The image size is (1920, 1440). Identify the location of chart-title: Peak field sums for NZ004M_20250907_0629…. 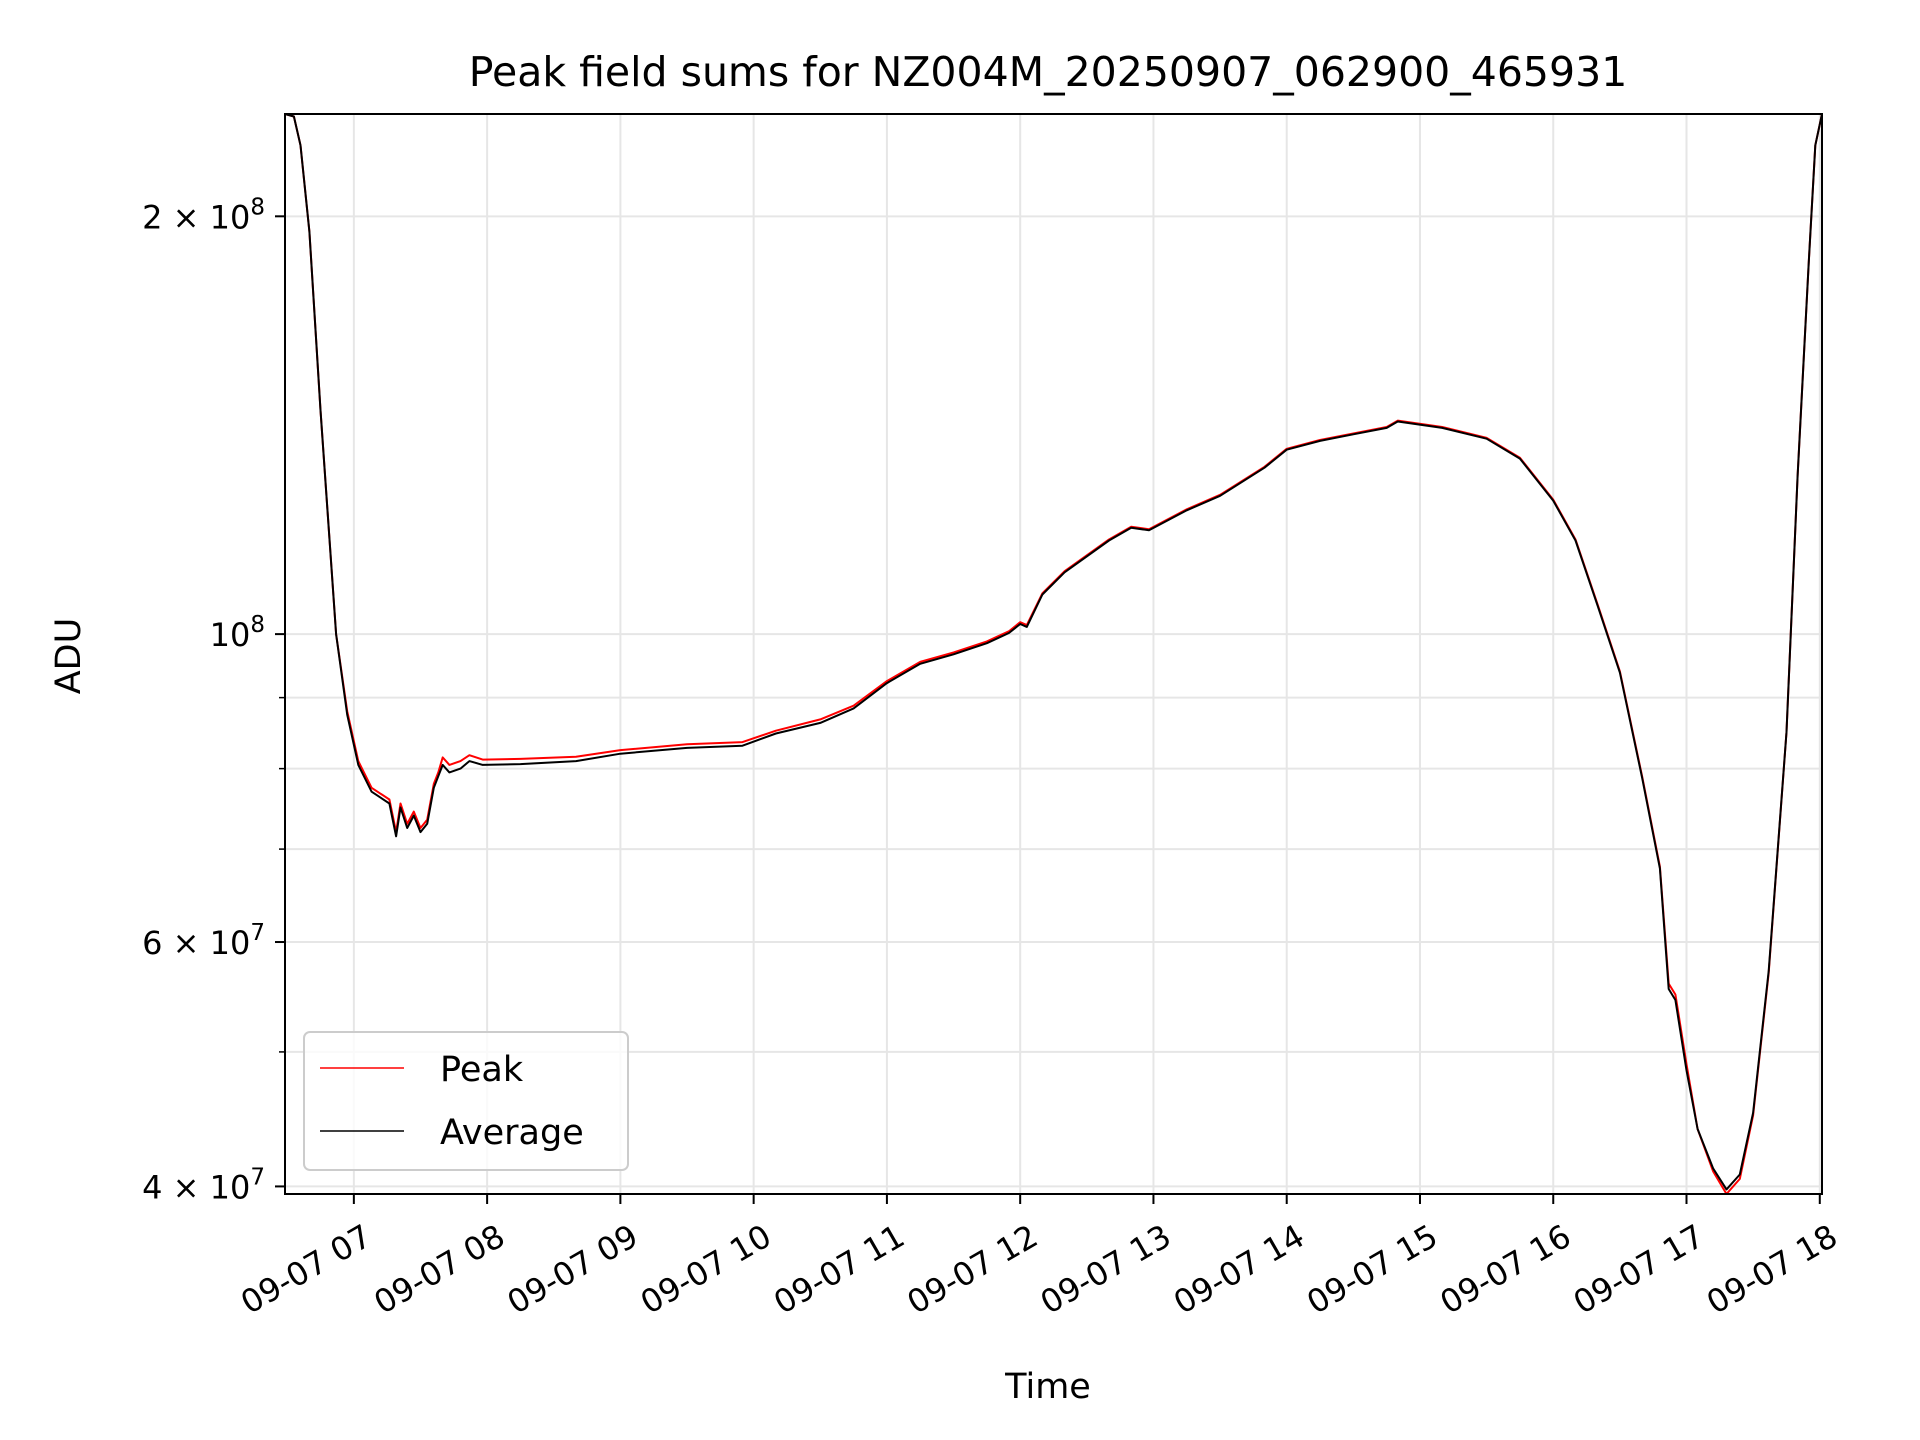
(1048, 72).